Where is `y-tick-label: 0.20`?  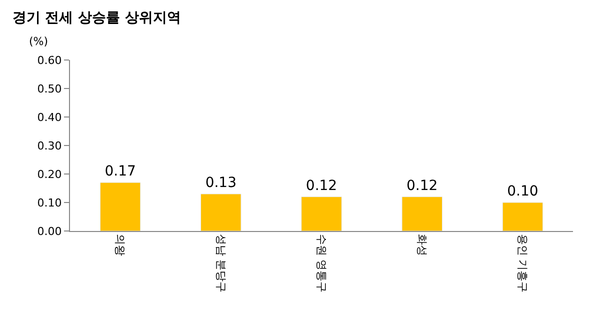
y-tick-label: 0.20 is located at coordinates (49, 174).